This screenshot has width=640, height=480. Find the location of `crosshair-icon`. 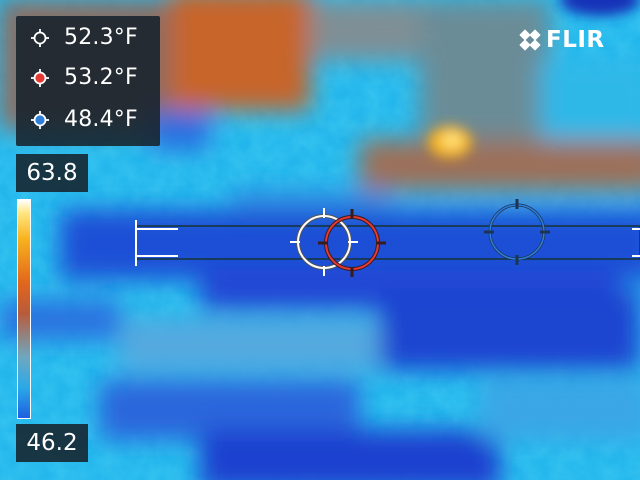

crosshair-icon is located at coordinates (40, 38).